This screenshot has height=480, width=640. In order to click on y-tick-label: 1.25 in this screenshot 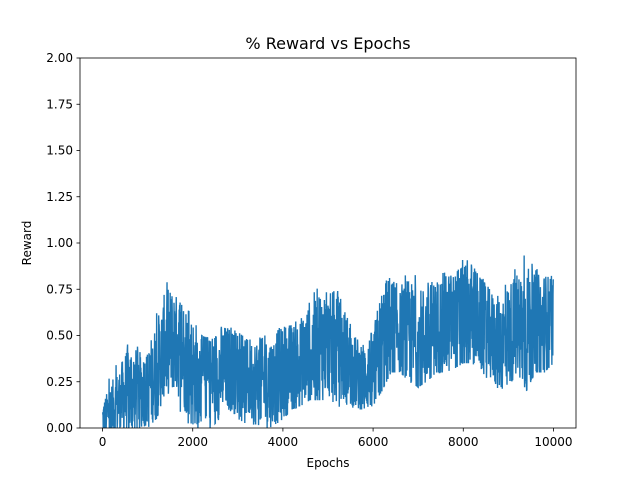, I will do `click(59, 197)`.